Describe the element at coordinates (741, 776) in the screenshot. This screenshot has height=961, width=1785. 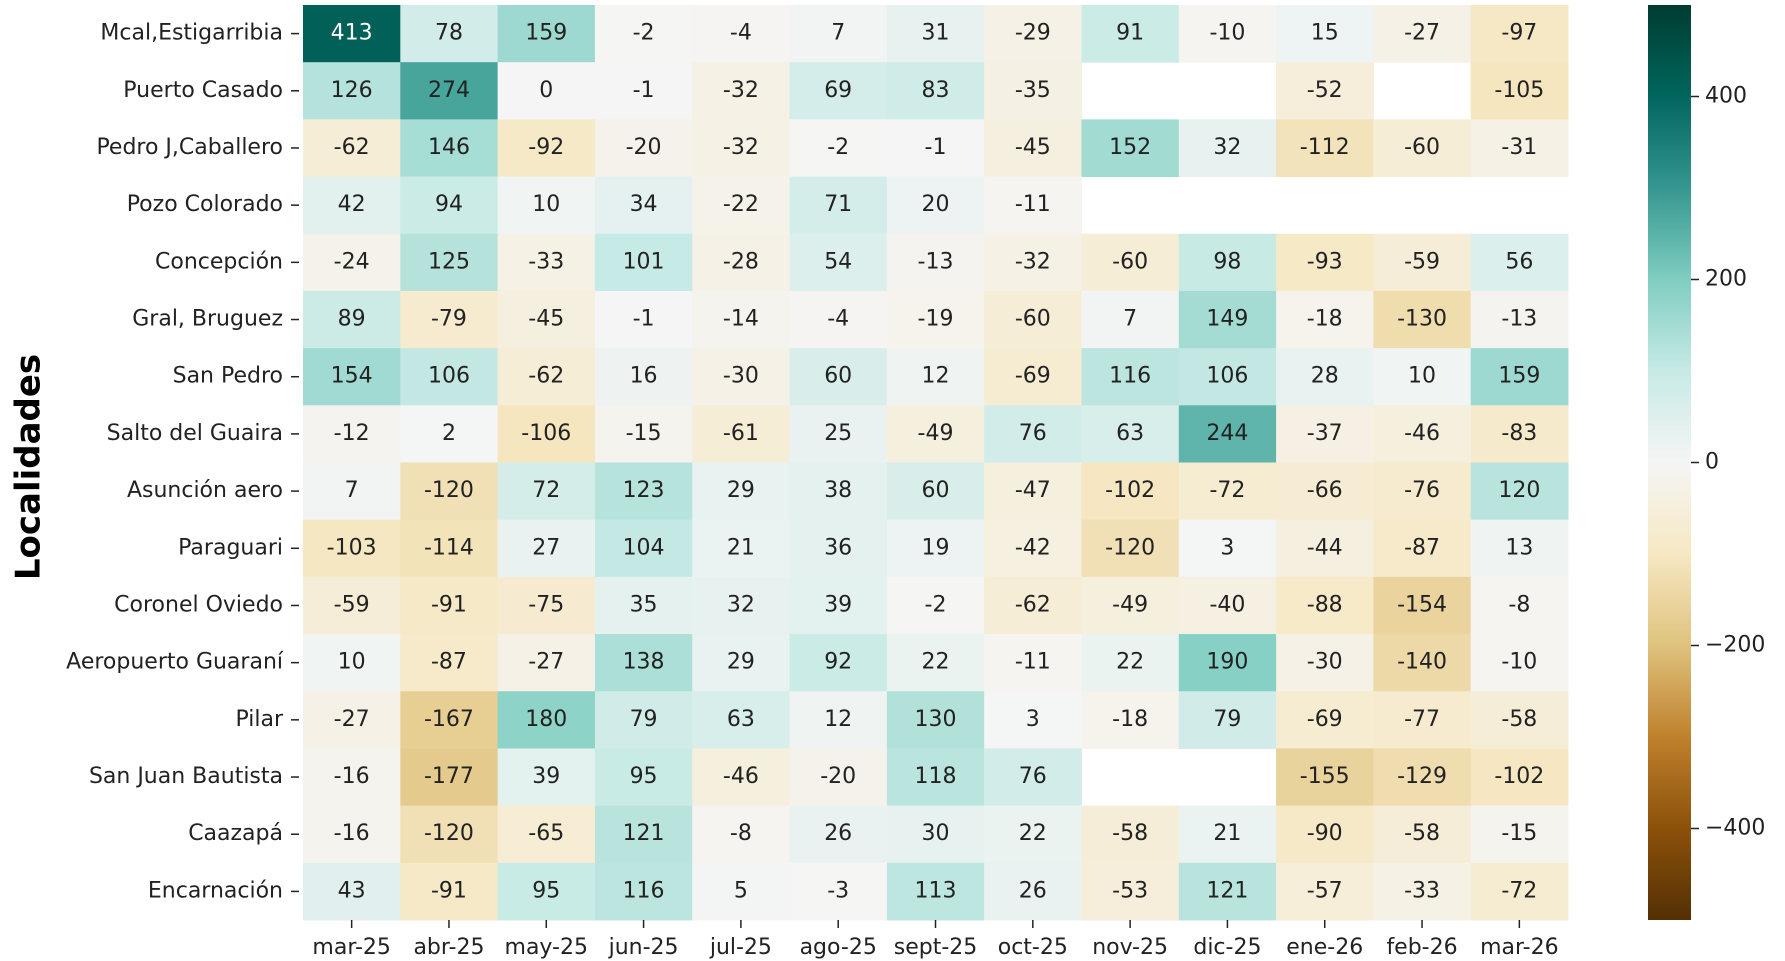
I see `cell-label: -46` at that location.